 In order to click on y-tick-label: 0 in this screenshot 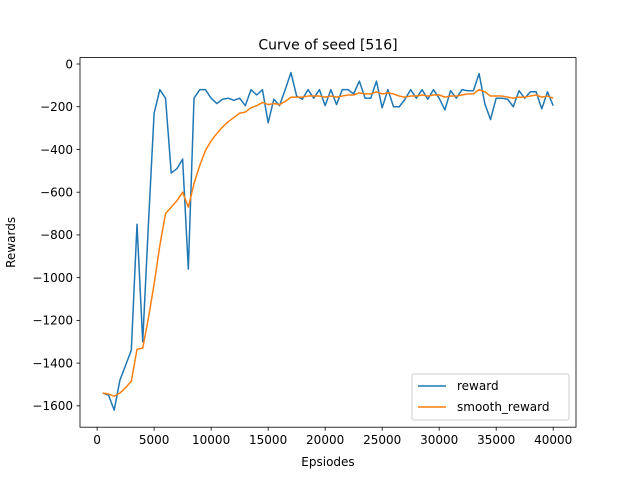, I will do `click(69, 64)`.